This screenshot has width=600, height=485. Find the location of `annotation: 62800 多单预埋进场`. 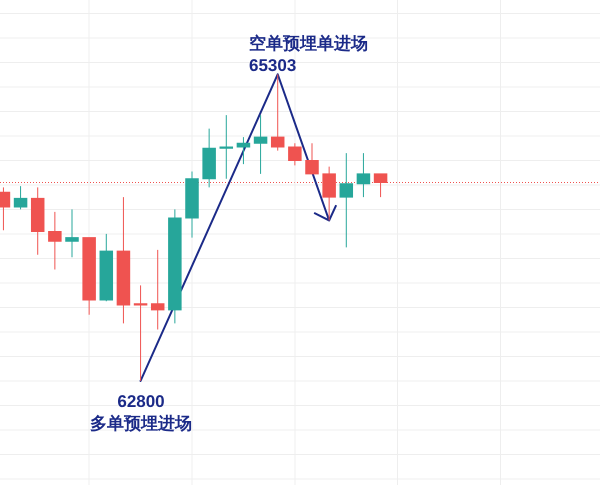

annotation: 62800 多单预埋进场 is located at coordinates (141, 413).